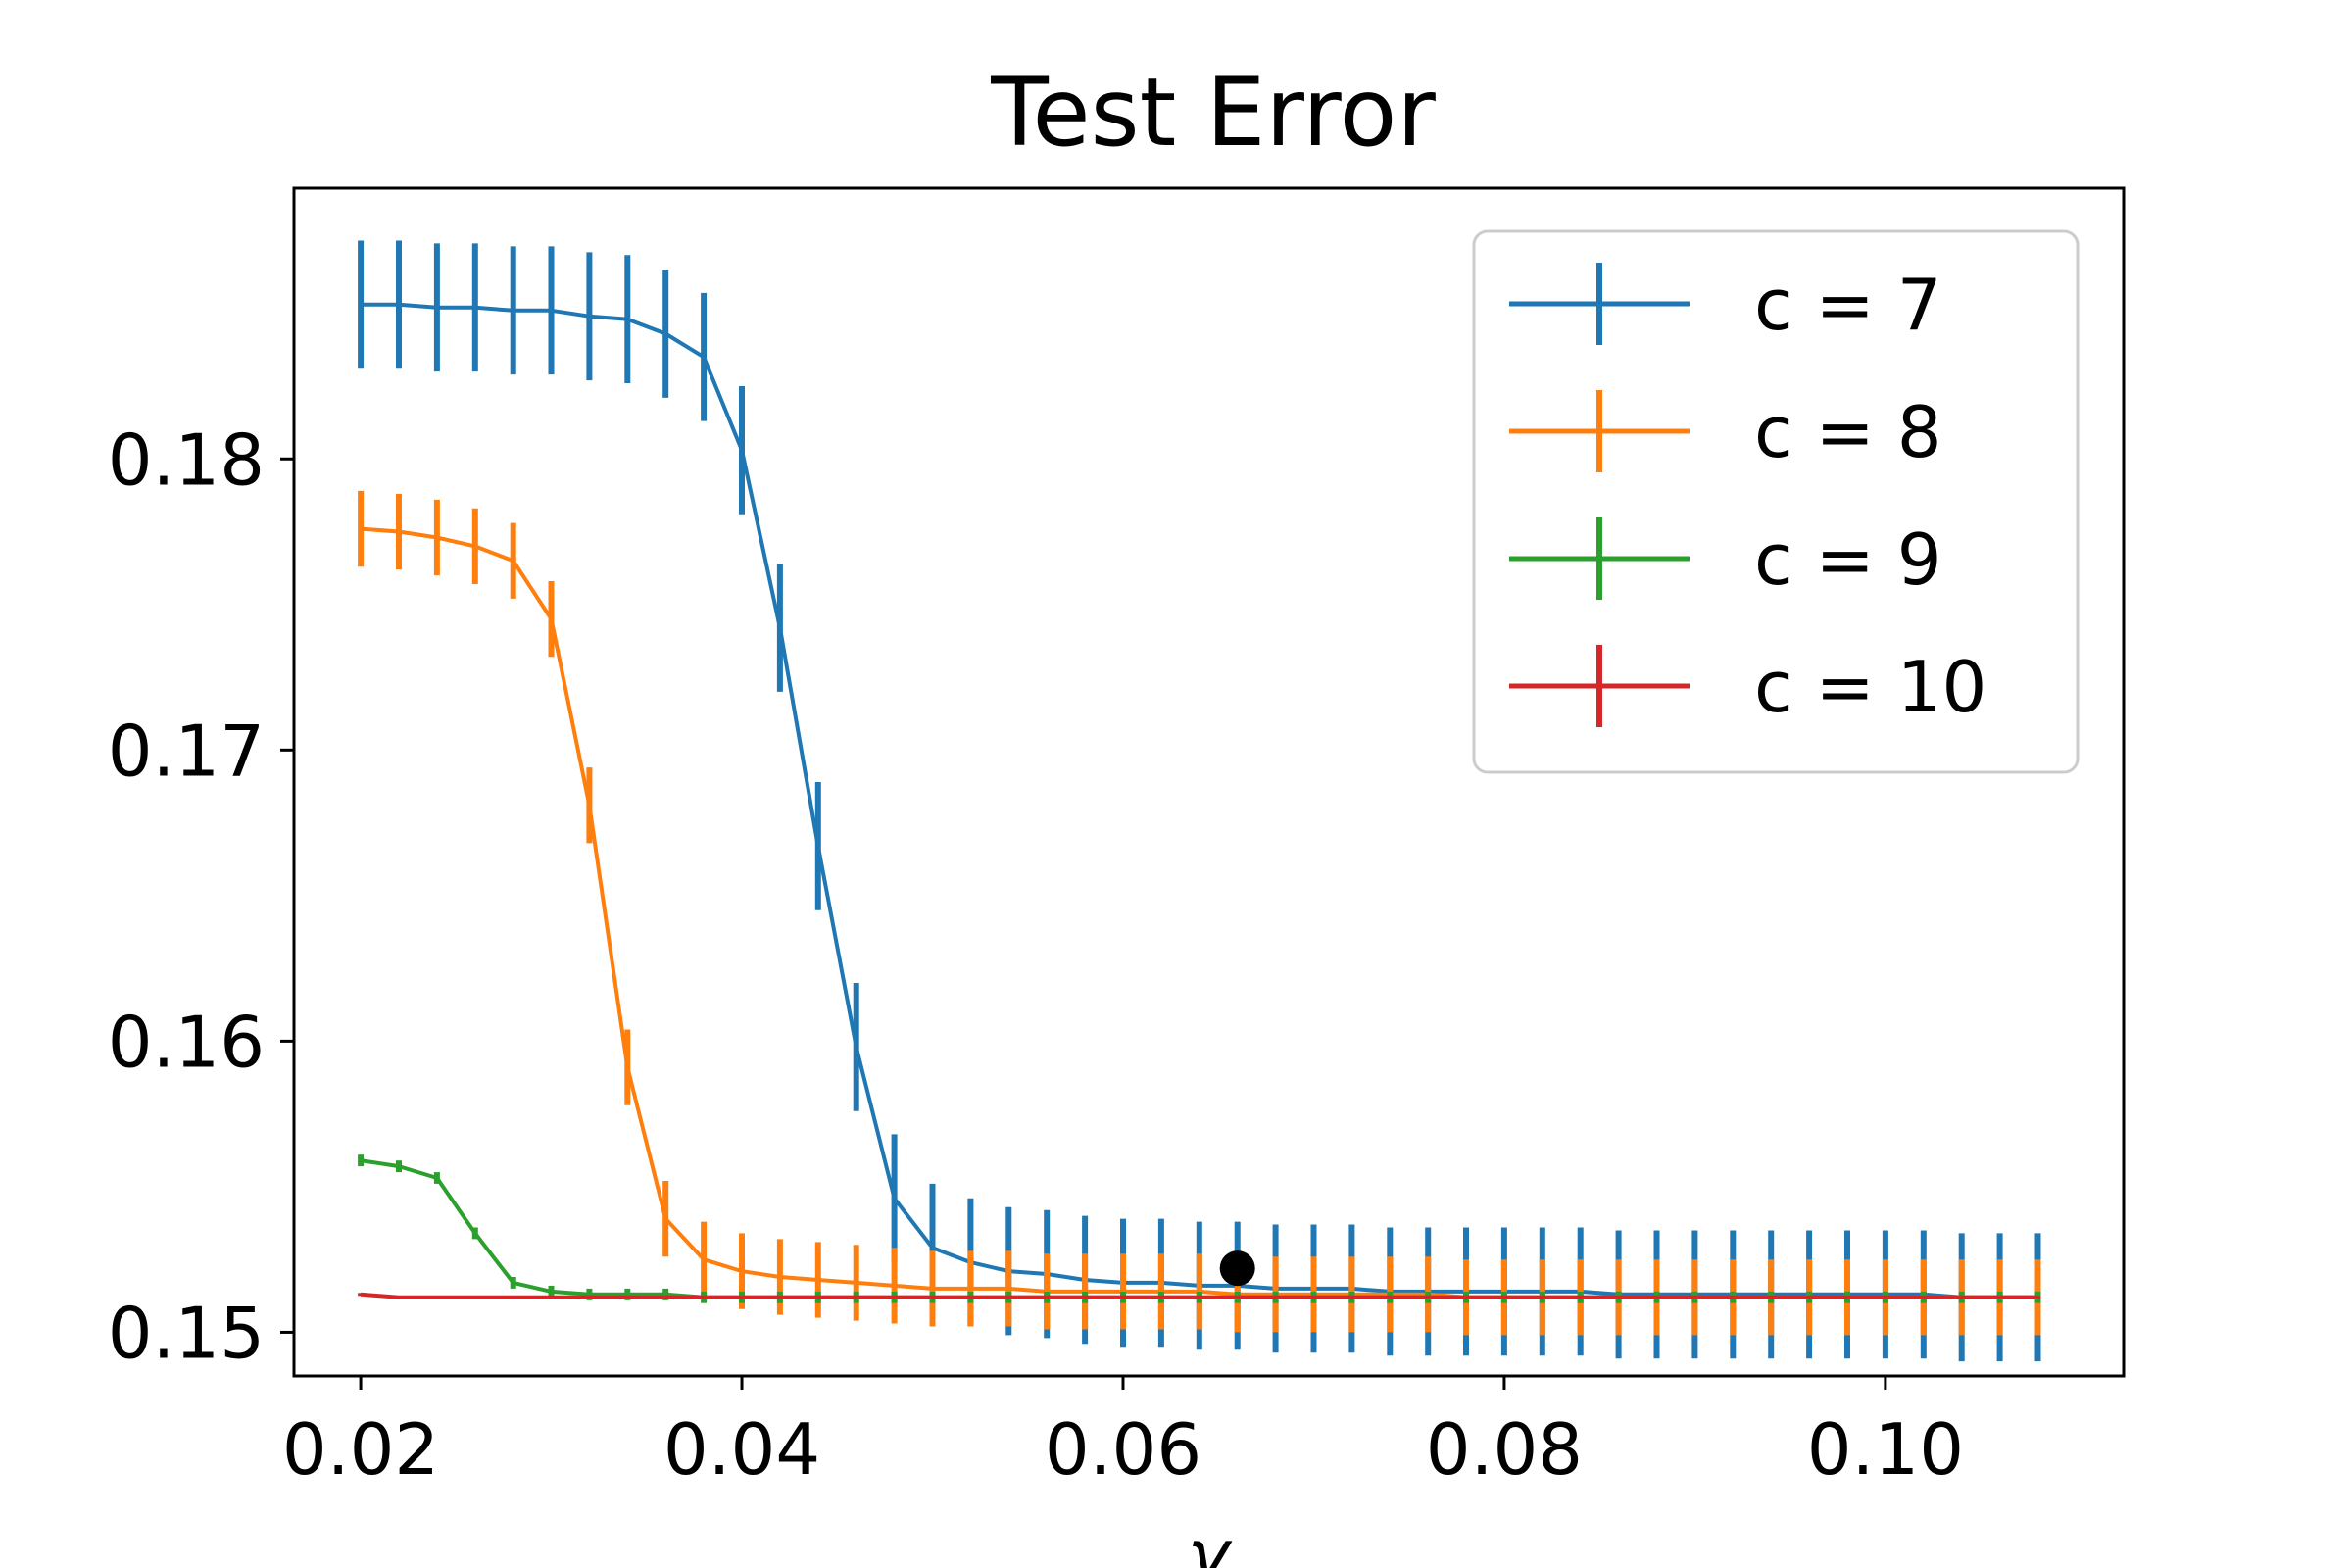  I want to click on x-tick-label: 0.08, so click(1504, 1449).